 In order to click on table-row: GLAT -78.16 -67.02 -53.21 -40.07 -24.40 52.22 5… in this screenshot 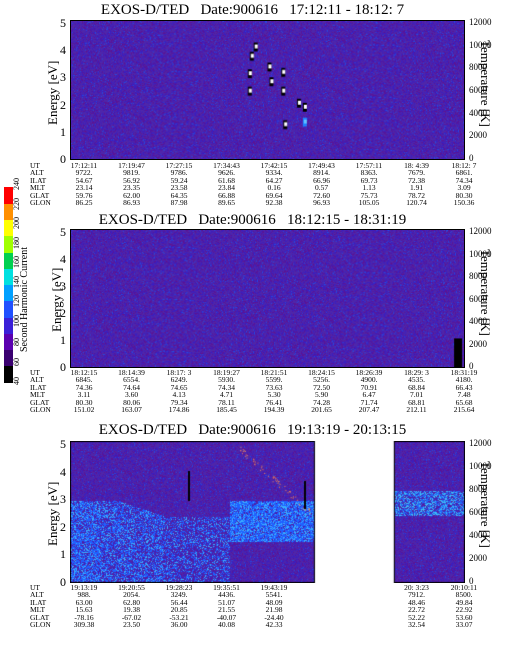, I will do `click(252, 617)`.